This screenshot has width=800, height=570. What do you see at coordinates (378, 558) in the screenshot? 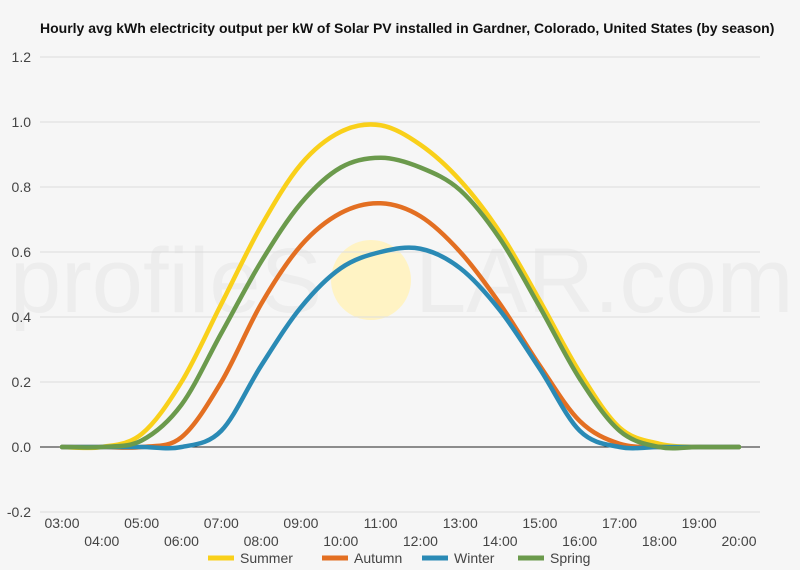
I see `legend-label: Autumn` at bounding box center [378, 558].